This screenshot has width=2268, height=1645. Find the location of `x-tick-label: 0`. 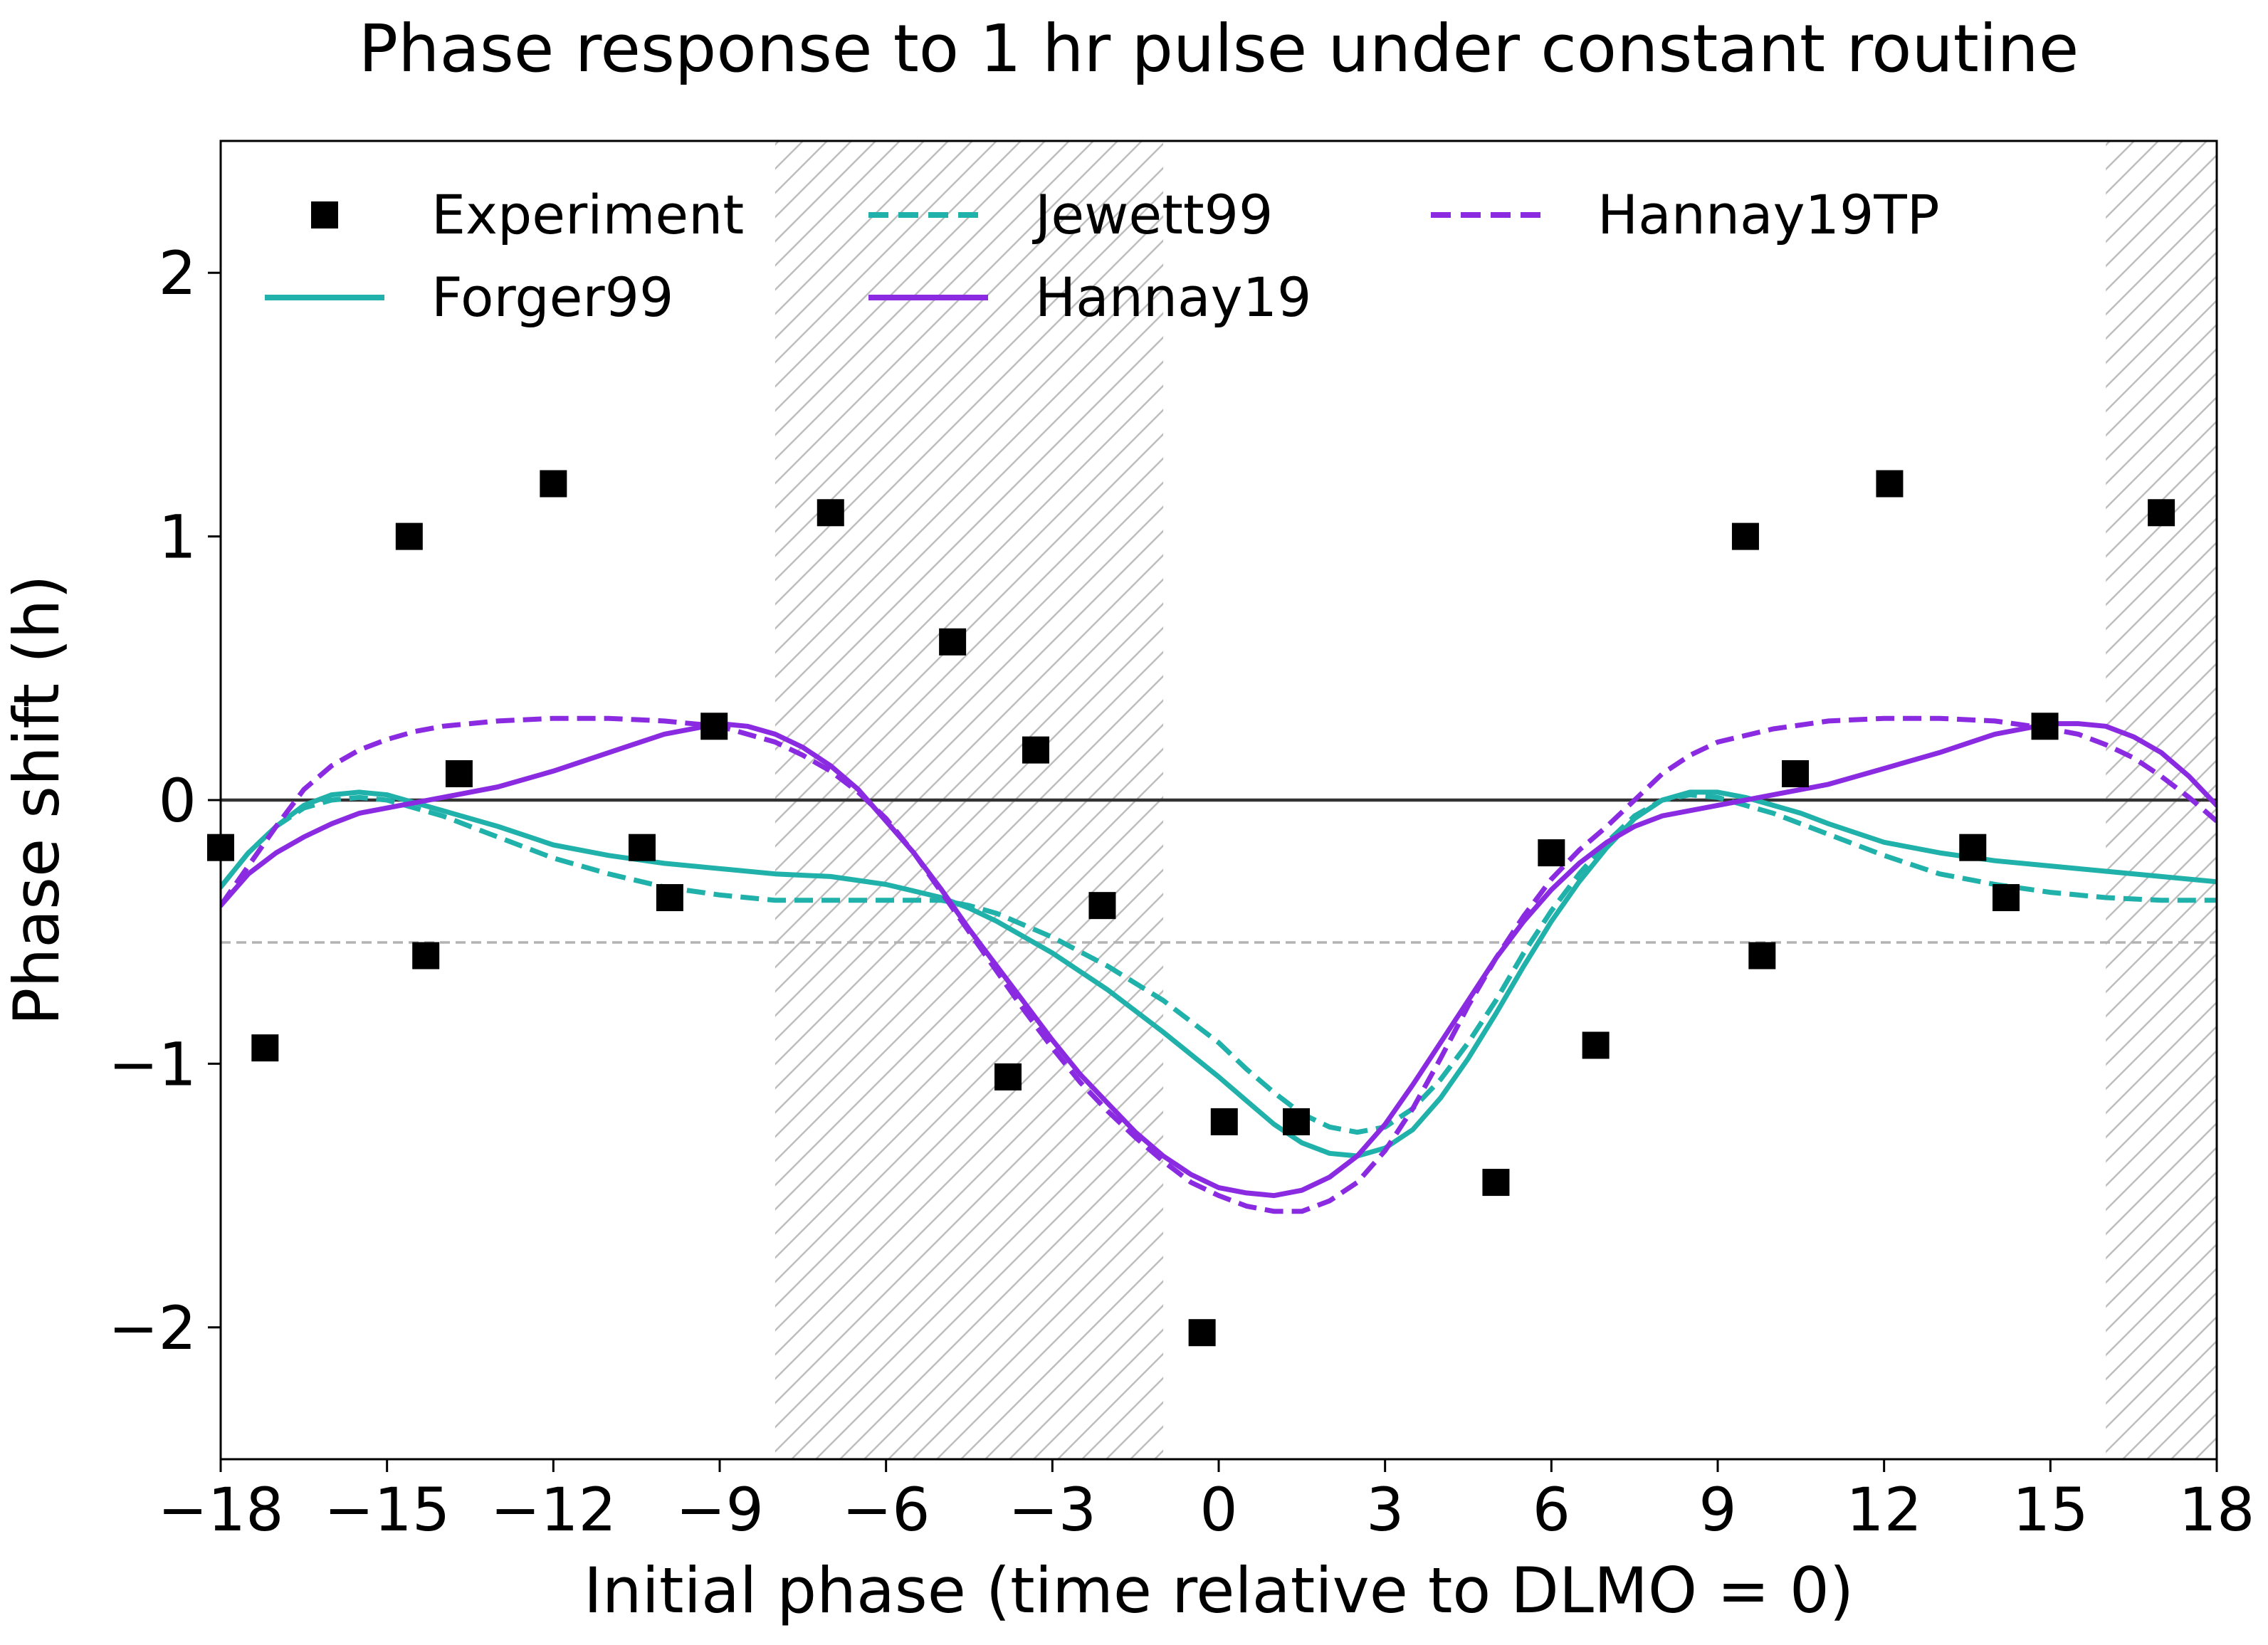

x-tick-label: 0 is located at coordinates (1218, 1510).